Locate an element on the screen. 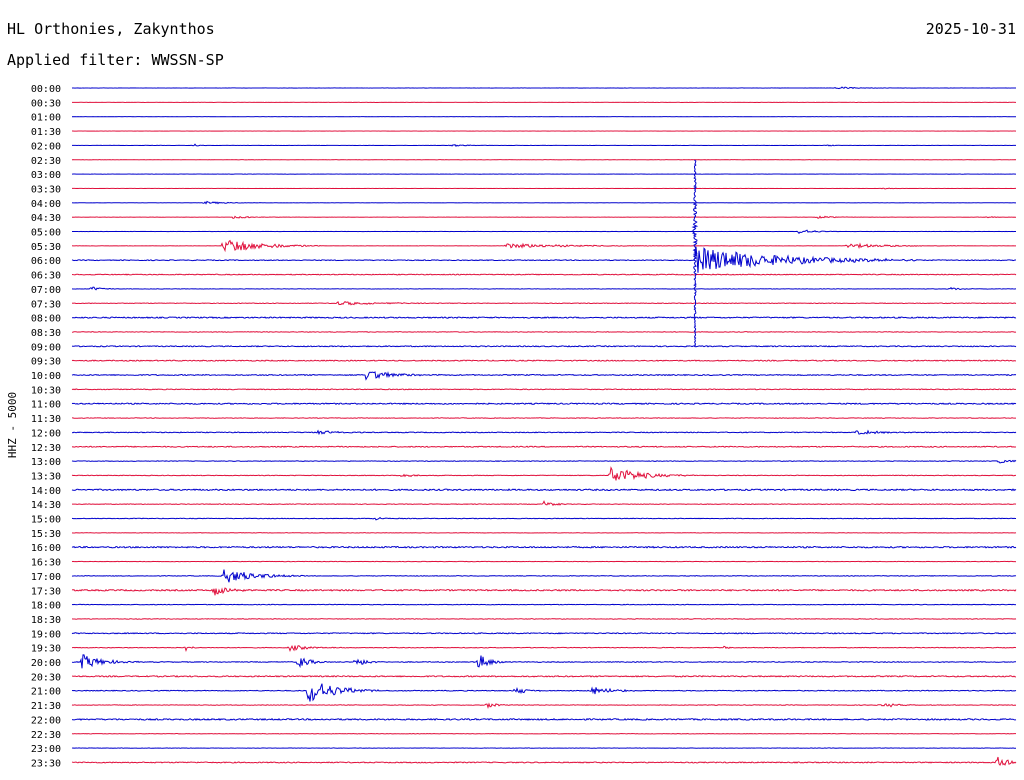 The width and height of the screenshot is (1024, 780). time-label: 02:30 is located at coordinates (46, 161).